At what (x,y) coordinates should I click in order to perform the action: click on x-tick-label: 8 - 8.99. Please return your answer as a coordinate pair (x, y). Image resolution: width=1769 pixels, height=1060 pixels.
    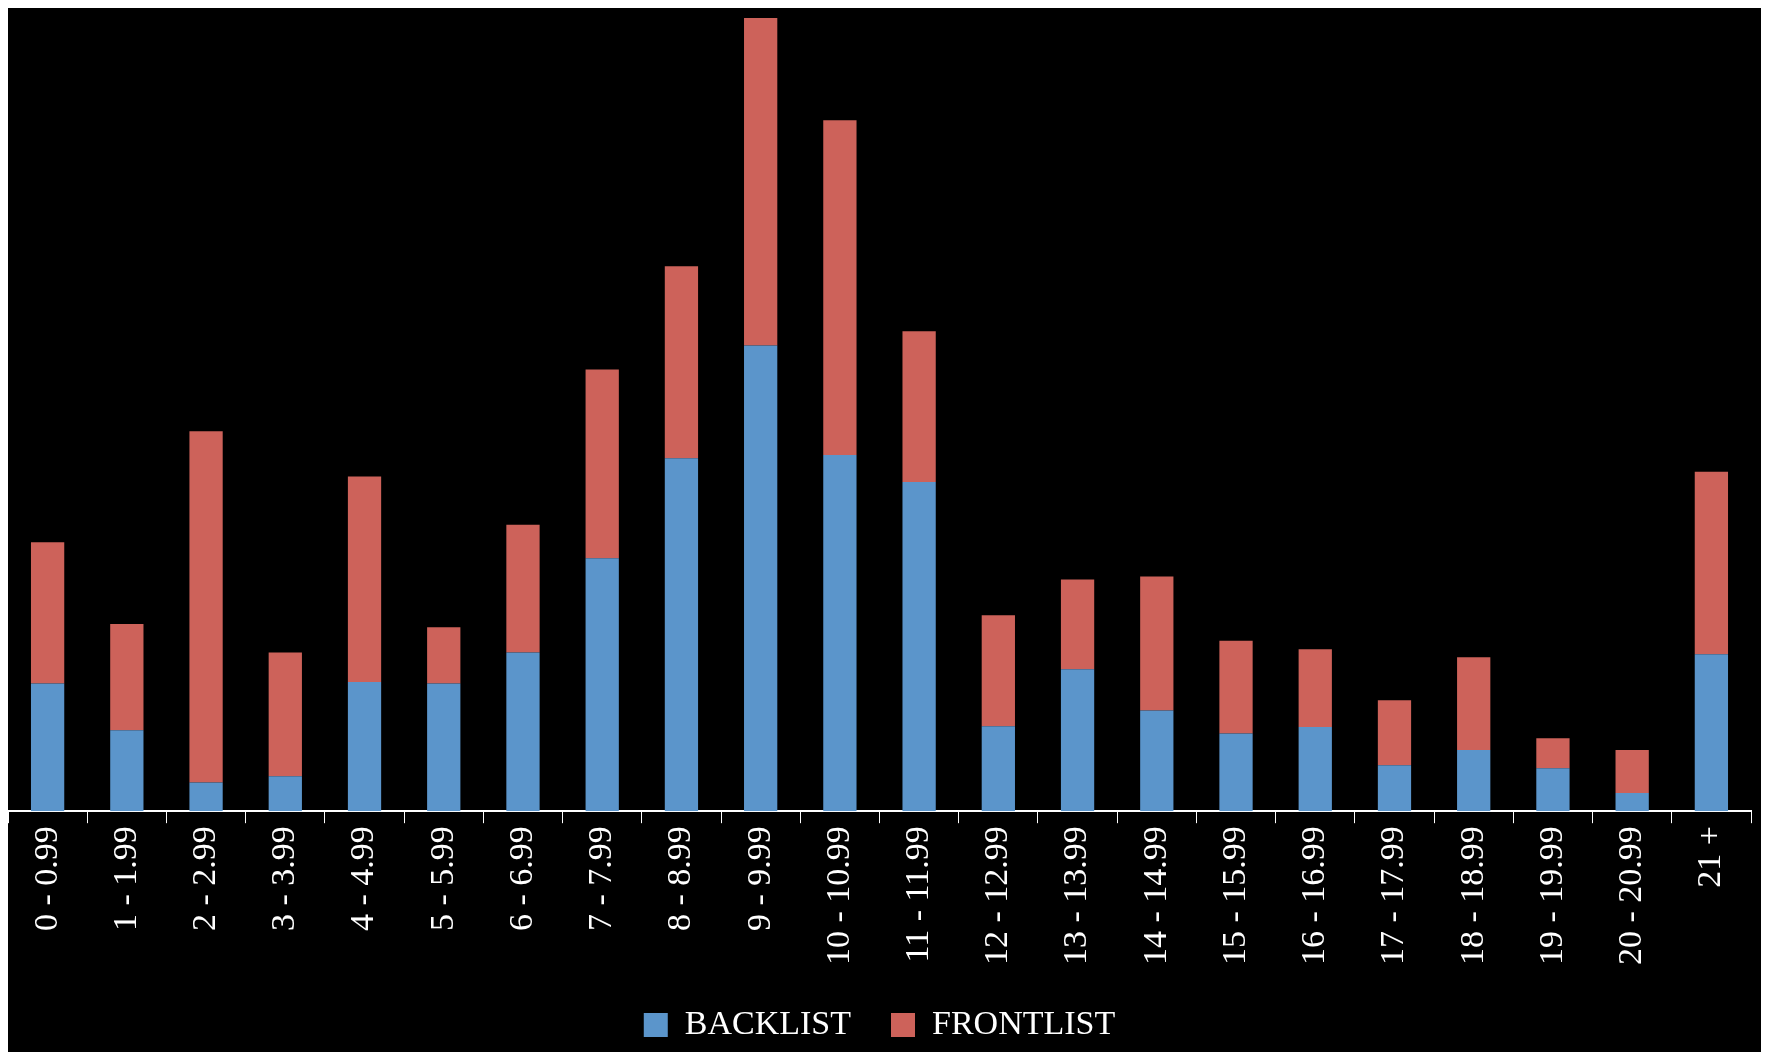
    Looking at the image, I should click on (679, 879).